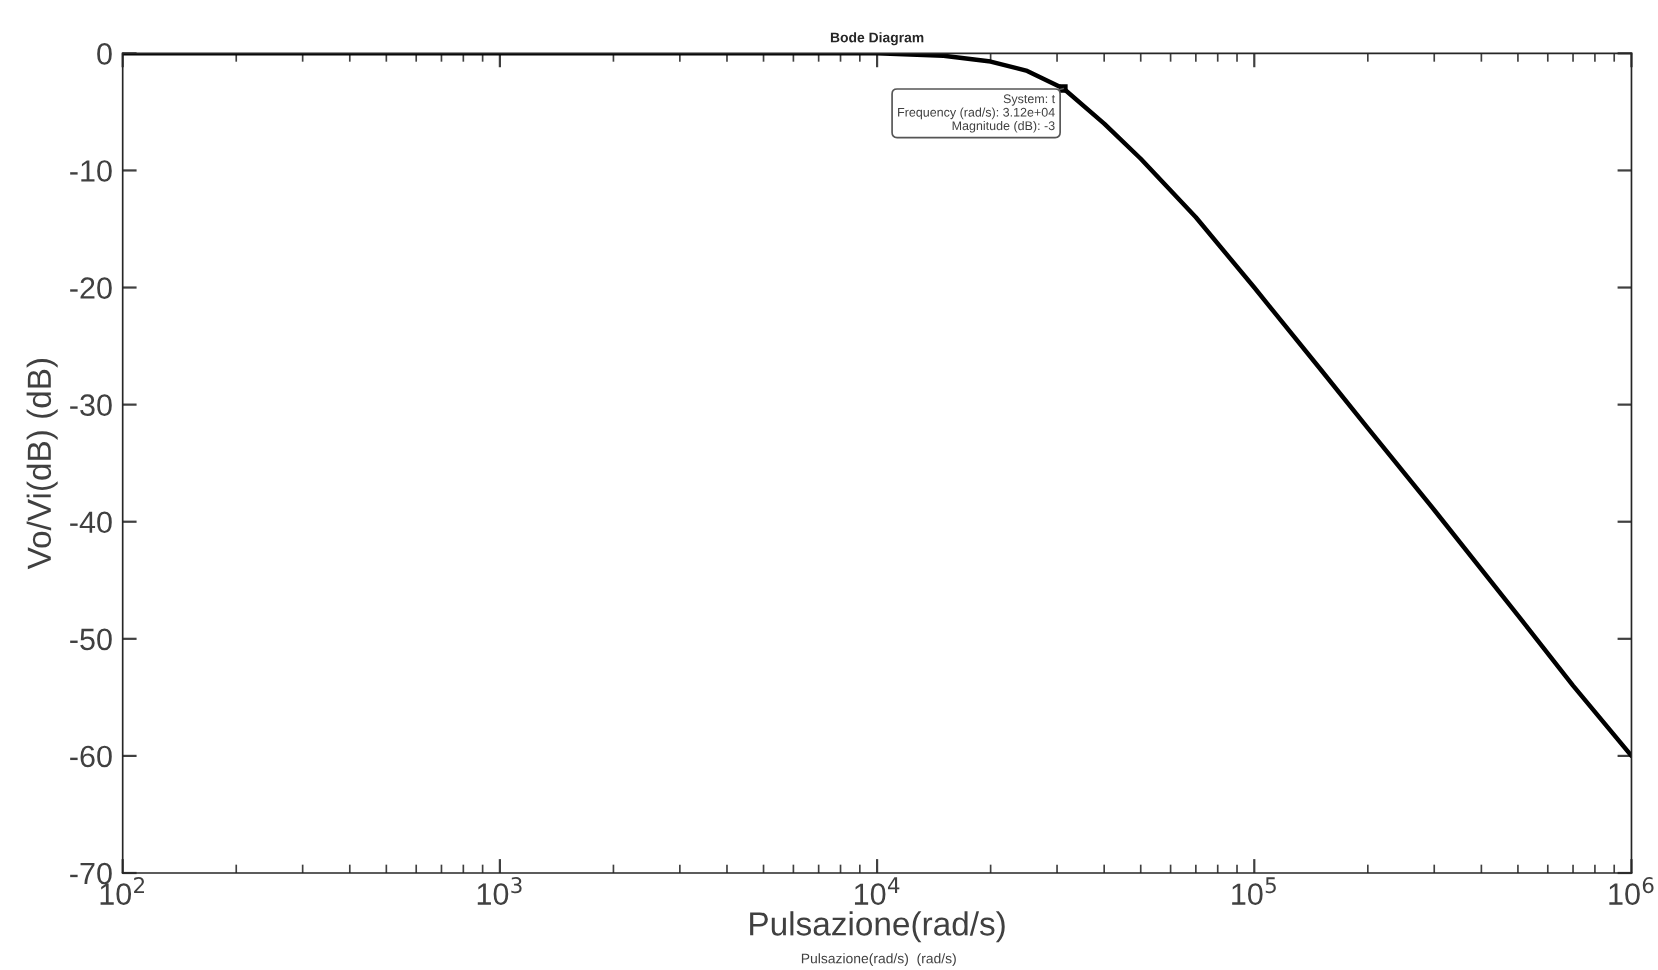  I want to click on y-axis-title: Vo/Vi(dB) (dB), so click(42, 464).